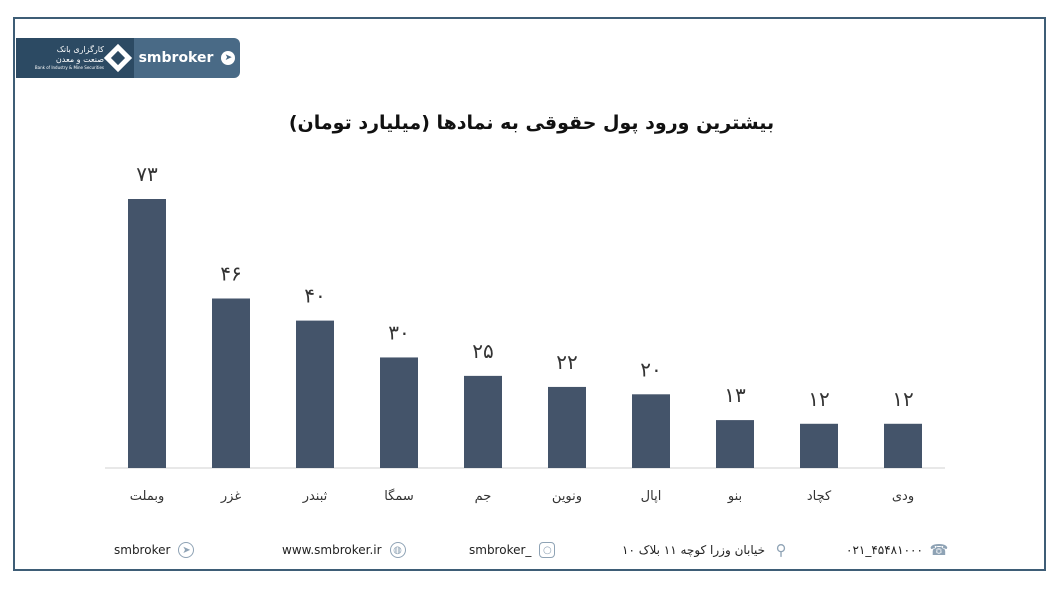 This screenshot has height=591, width=1063. I want to click on bank-name-en: Bank of Industry & Mine Securities, so click(69, 67).